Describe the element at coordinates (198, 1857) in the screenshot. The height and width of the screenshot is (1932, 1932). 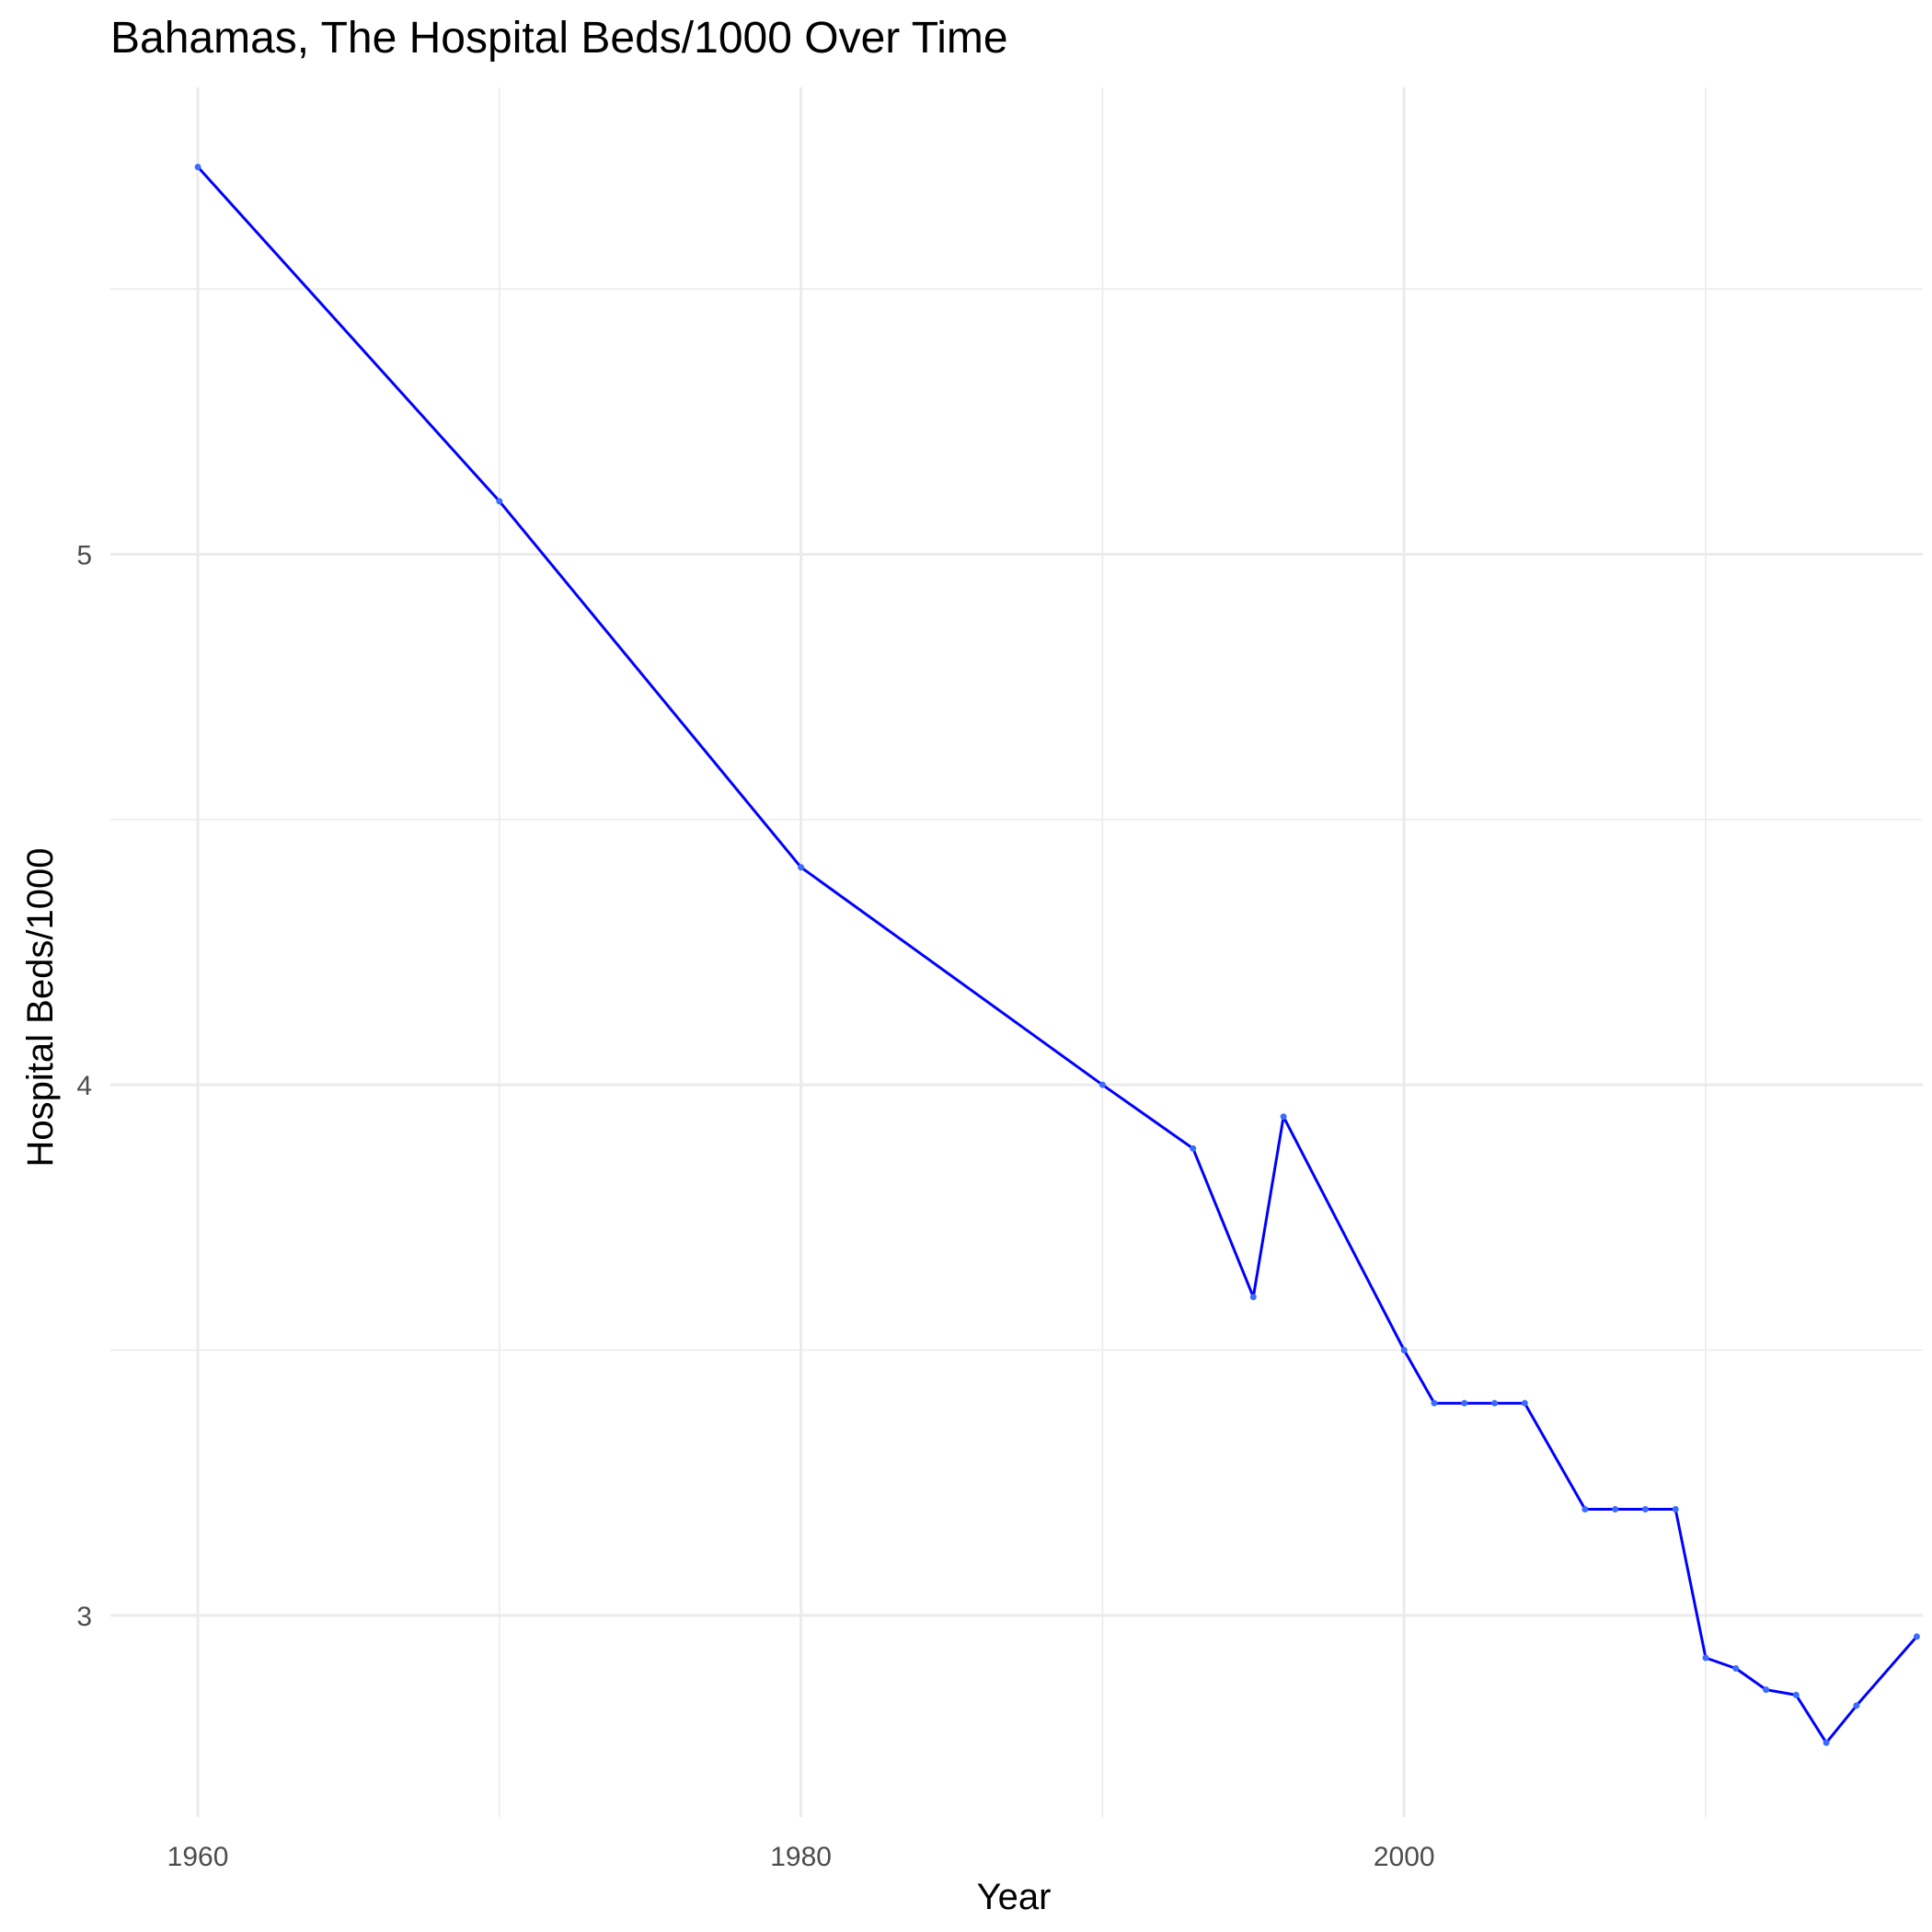
I see `x-tick-label: 1960` at that location.